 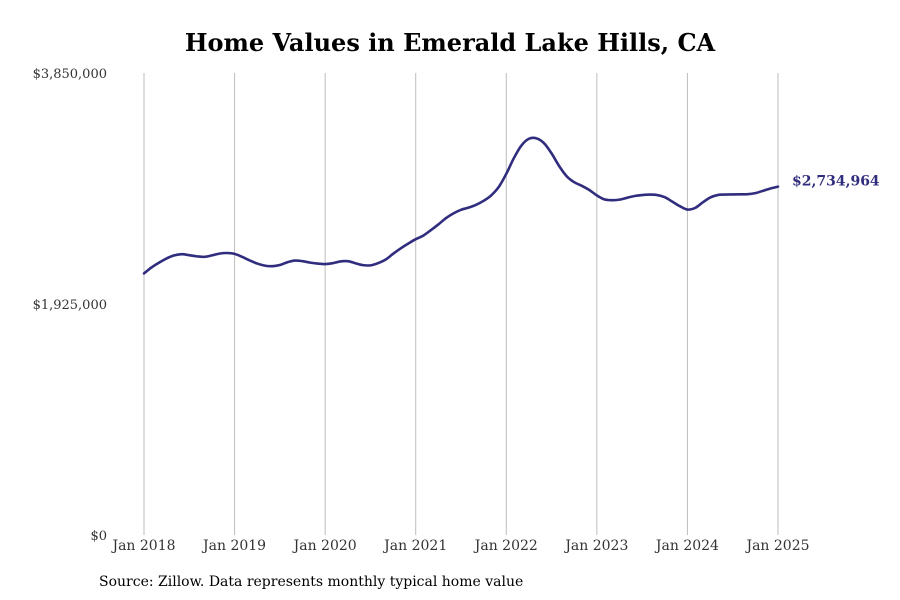 I want to click on x-tick-label: Jan 2019, so click(x=233, y=546).